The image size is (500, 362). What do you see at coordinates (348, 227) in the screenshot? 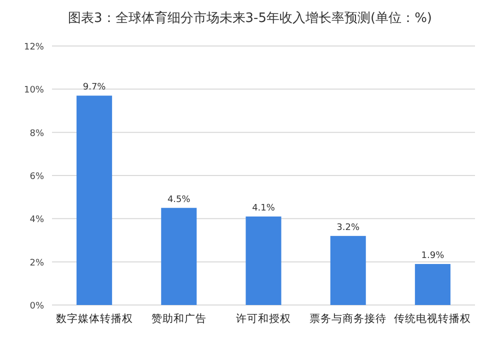
I see `data-label: 3.2%` at bounding box center [348, 227].